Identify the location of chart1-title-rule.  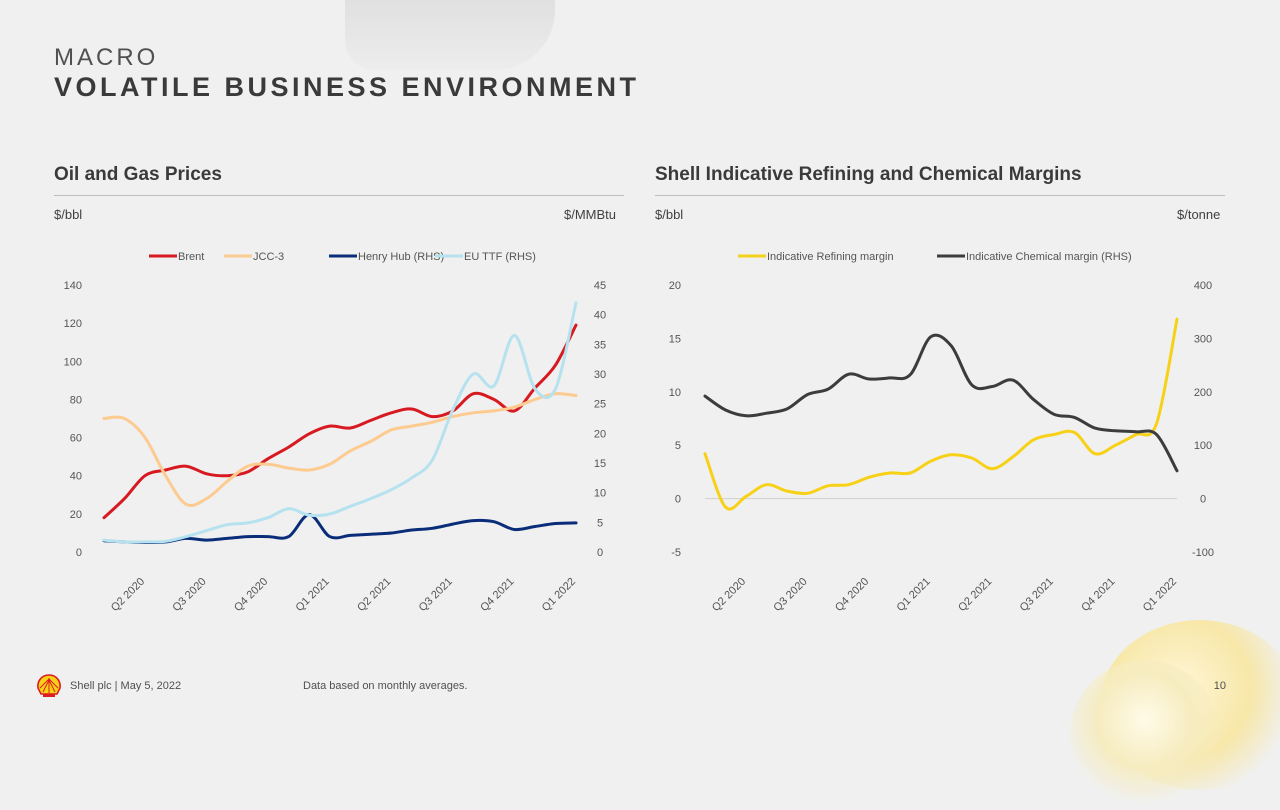
(339, 195).